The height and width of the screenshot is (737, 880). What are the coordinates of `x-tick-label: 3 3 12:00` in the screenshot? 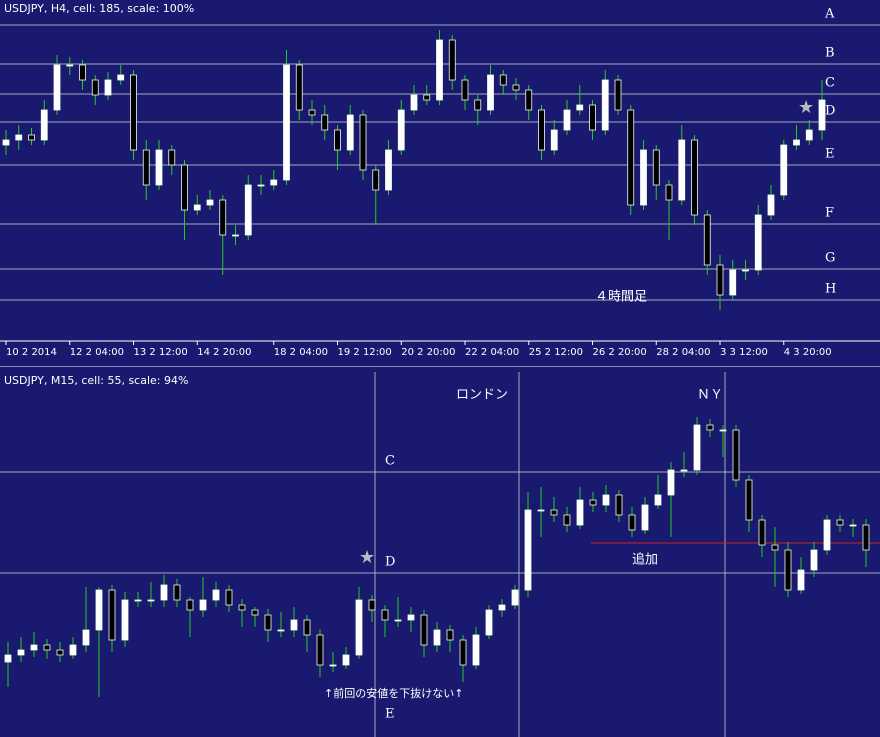 It's located at (744, 352).